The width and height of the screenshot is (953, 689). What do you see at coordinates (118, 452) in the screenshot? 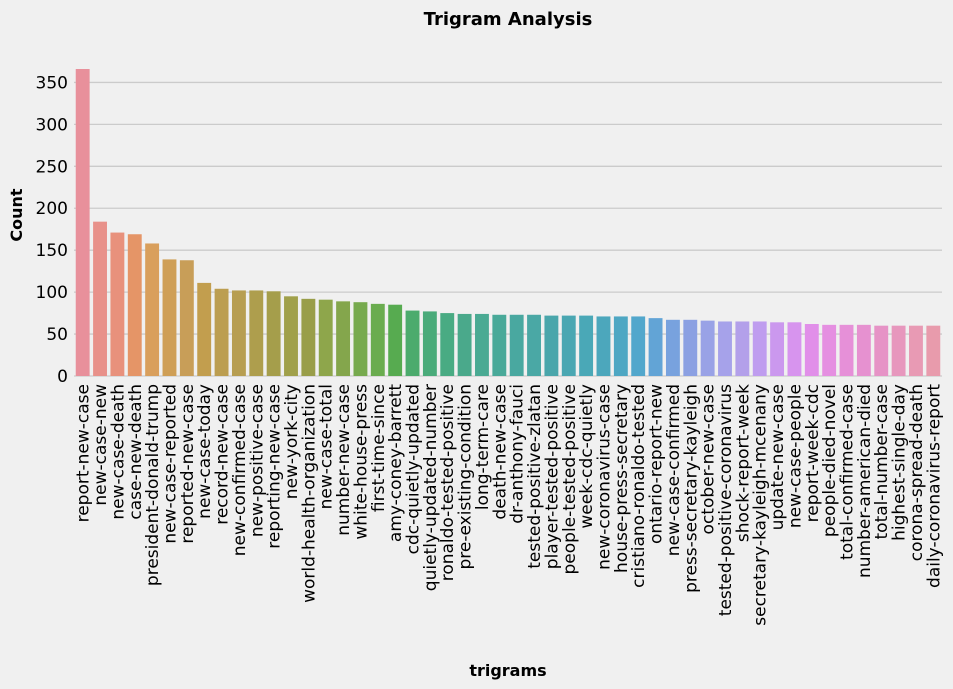
I see `x-tick-label: new-case-death` at bounding box center [118, 452].